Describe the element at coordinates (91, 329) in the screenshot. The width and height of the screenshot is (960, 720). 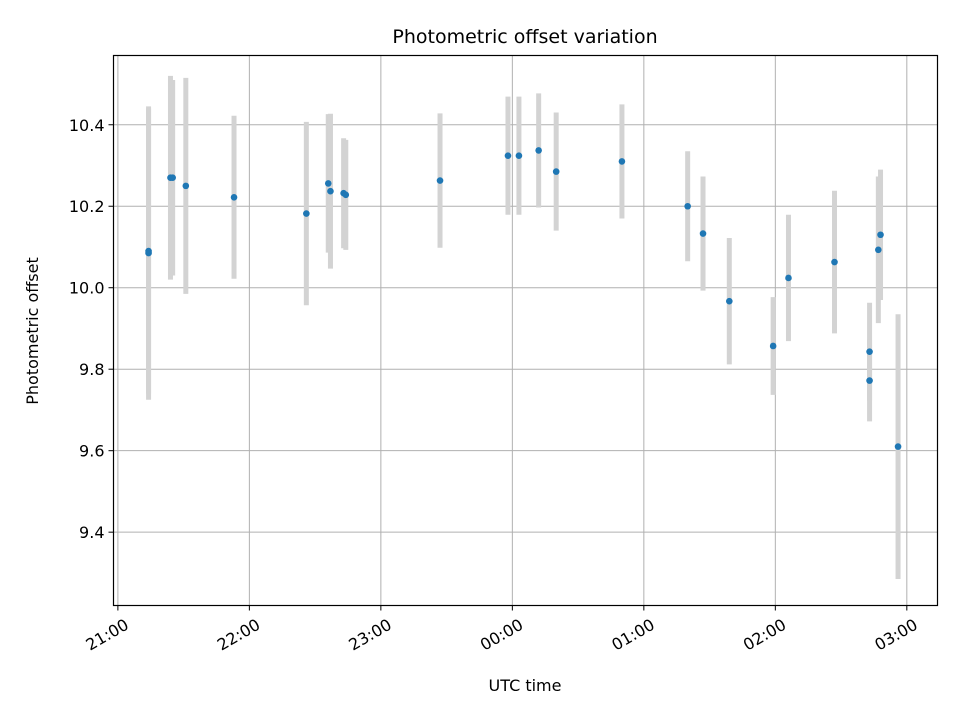
I see `y-axis: 9.4 9.6 9.8 10.0 10.2 10.4` at that location.